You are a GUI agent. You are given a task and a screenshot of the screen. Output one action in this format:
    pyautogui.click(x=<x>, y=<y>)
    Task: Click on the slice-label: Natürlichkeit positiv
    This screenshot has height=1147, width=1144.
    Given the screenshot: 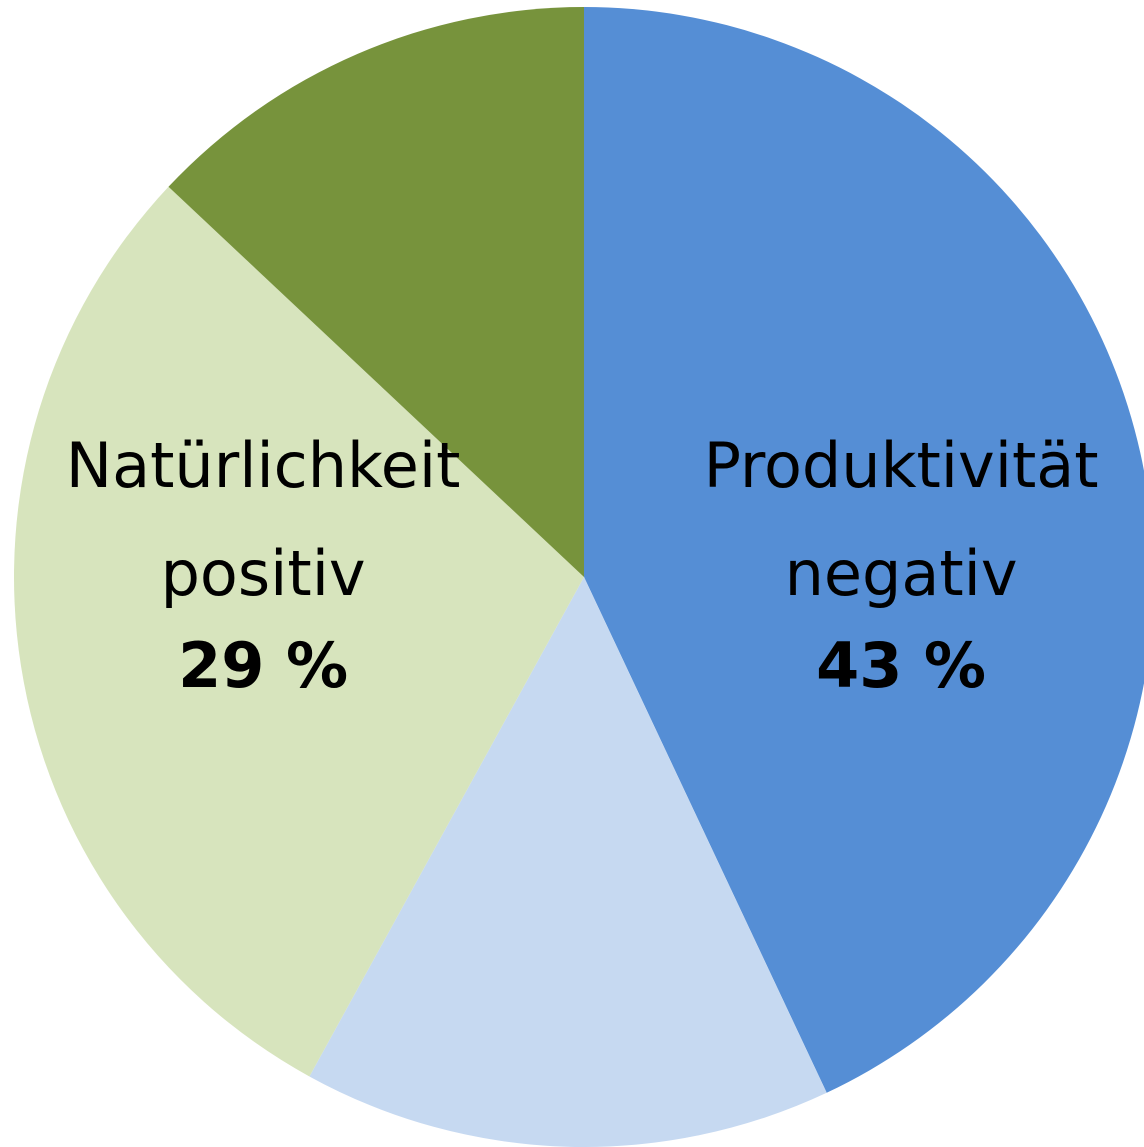 What is the action you would take?
    pyautogui.click(x=263, y=519)
    